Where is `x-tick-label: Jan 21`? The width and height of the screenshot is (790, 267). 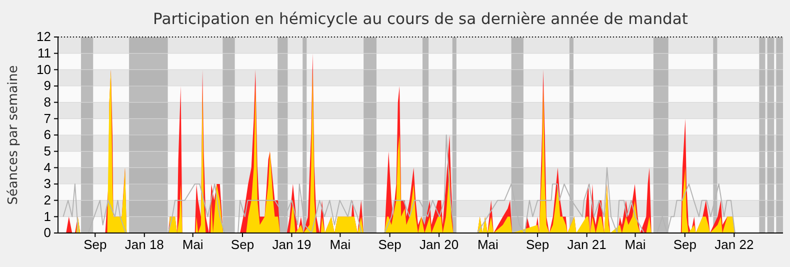
x-tick-label: Jan 21 is located at coordinates (586, 244).